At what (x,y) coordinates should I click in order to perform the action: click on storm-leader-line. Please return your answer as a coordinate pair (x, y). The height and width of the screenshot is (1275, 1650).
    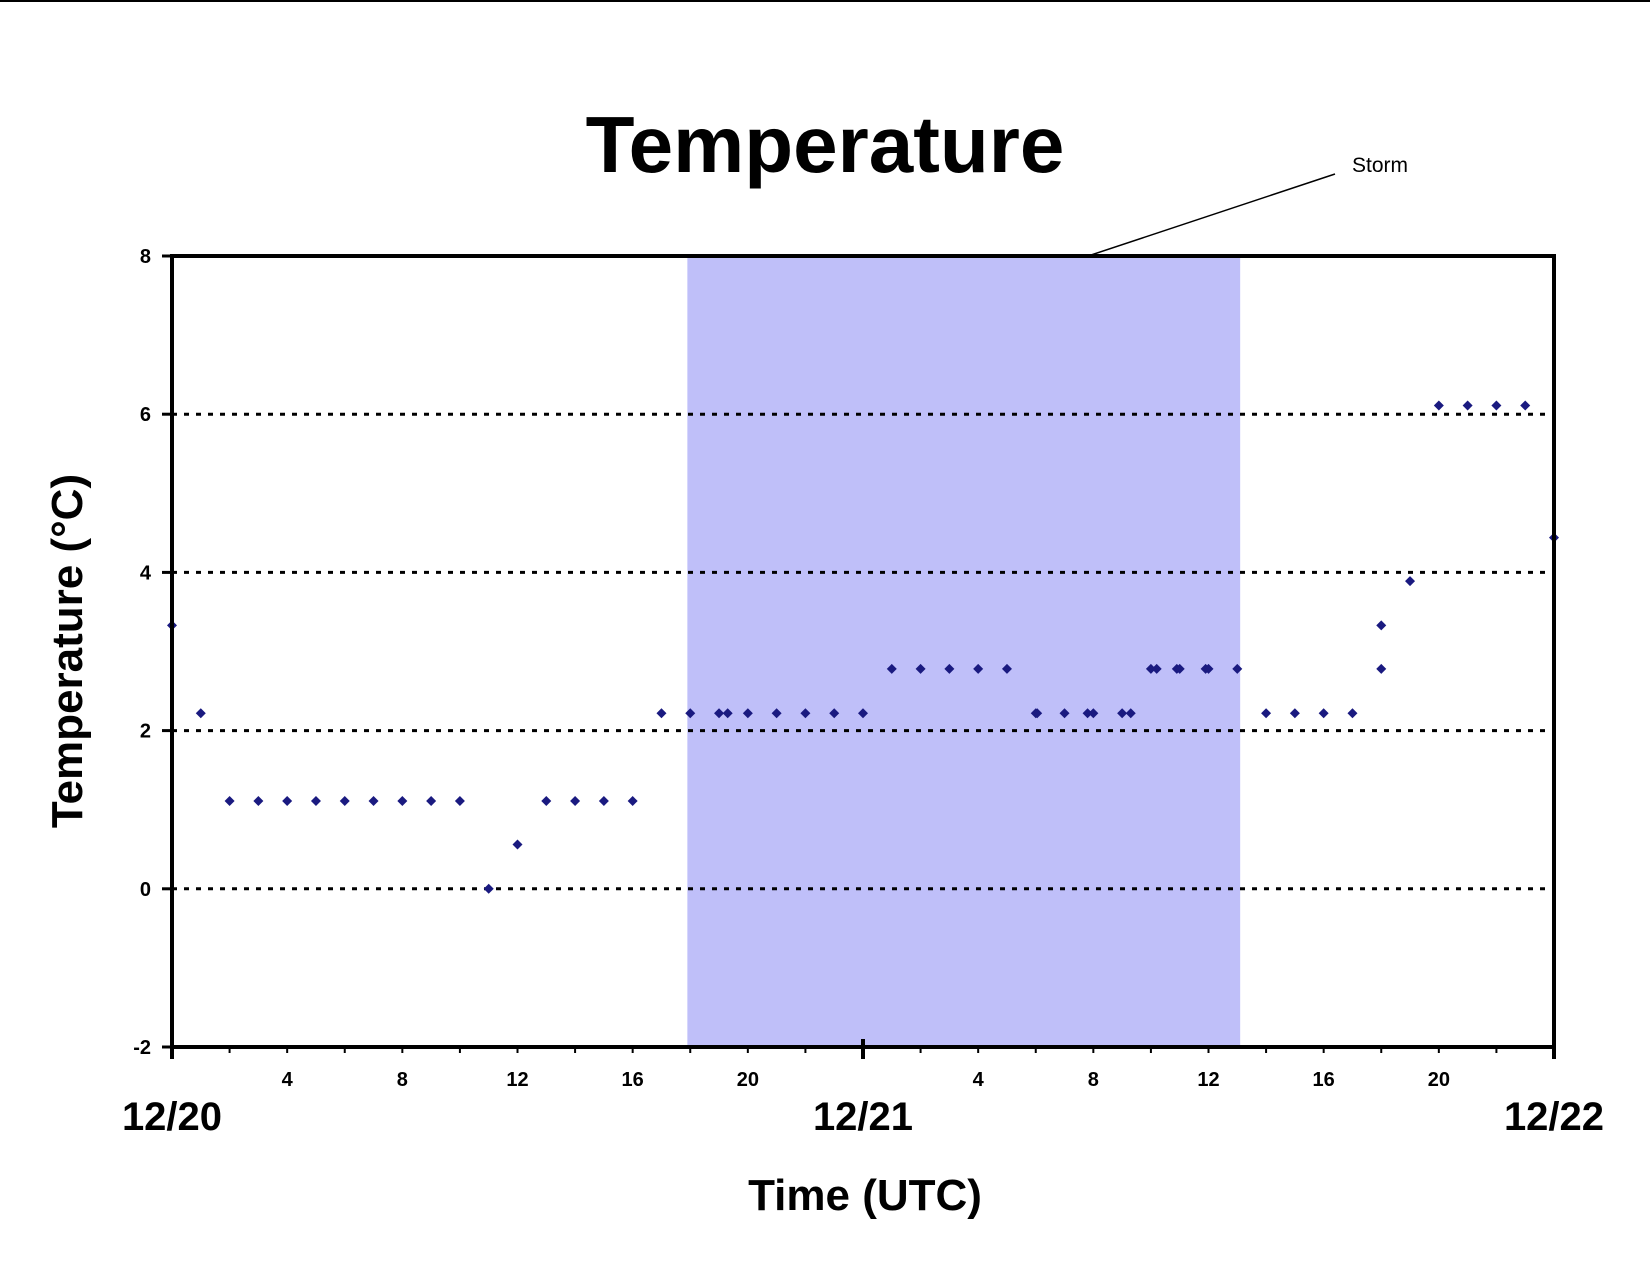
    Looking at the image, I should click on (1211, 215).